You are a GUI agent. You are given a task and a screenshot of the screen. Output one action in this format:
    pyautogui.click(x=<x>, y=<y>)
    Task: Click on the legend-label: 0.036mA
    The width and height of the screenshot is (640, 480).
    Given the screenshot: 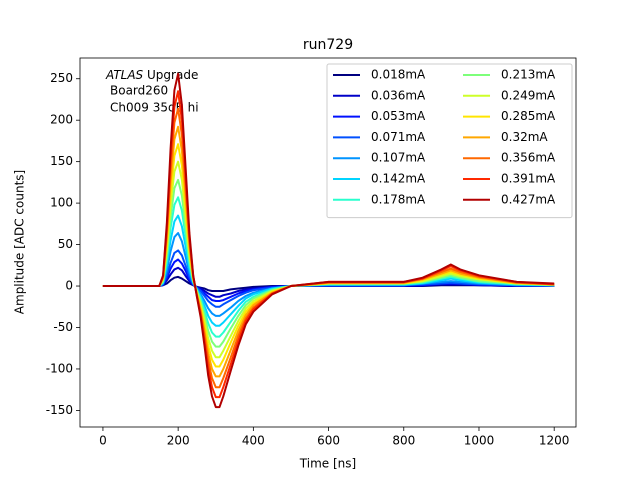 What is the action you would take?
    pyautogui.click(x=398, y=95)
    